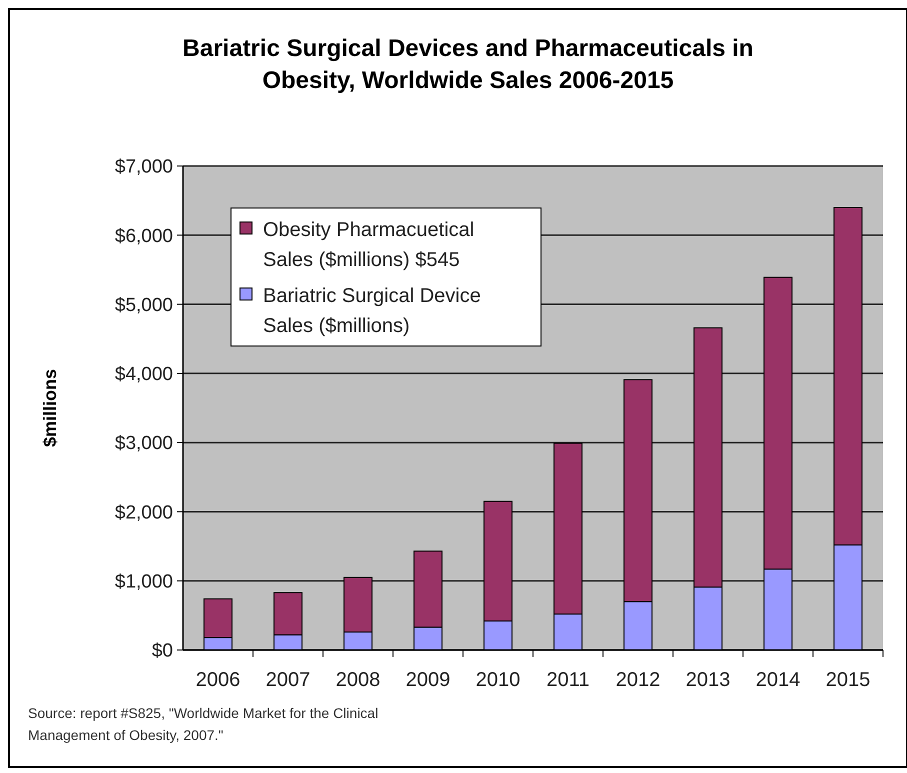  Describe the element at coordinates (218, 680) in the screenshot. I see `x-tick-label: 2006` at that location.